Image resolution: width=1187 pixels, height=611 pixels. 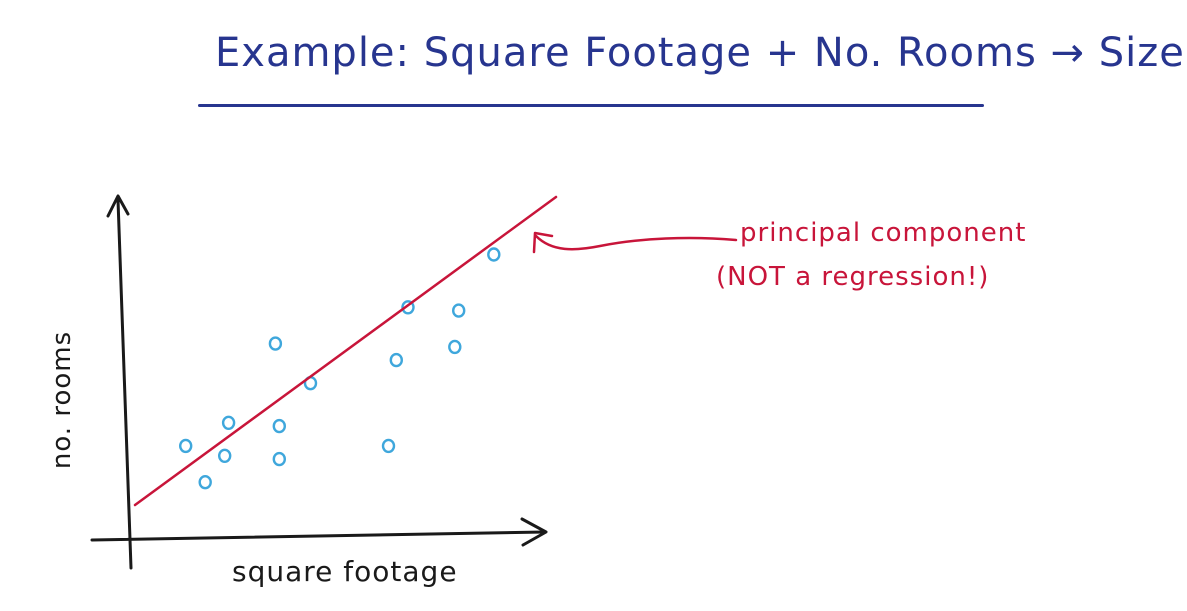 I want to click on annotation-principal-component: principal component, so click(x=883, y=233).